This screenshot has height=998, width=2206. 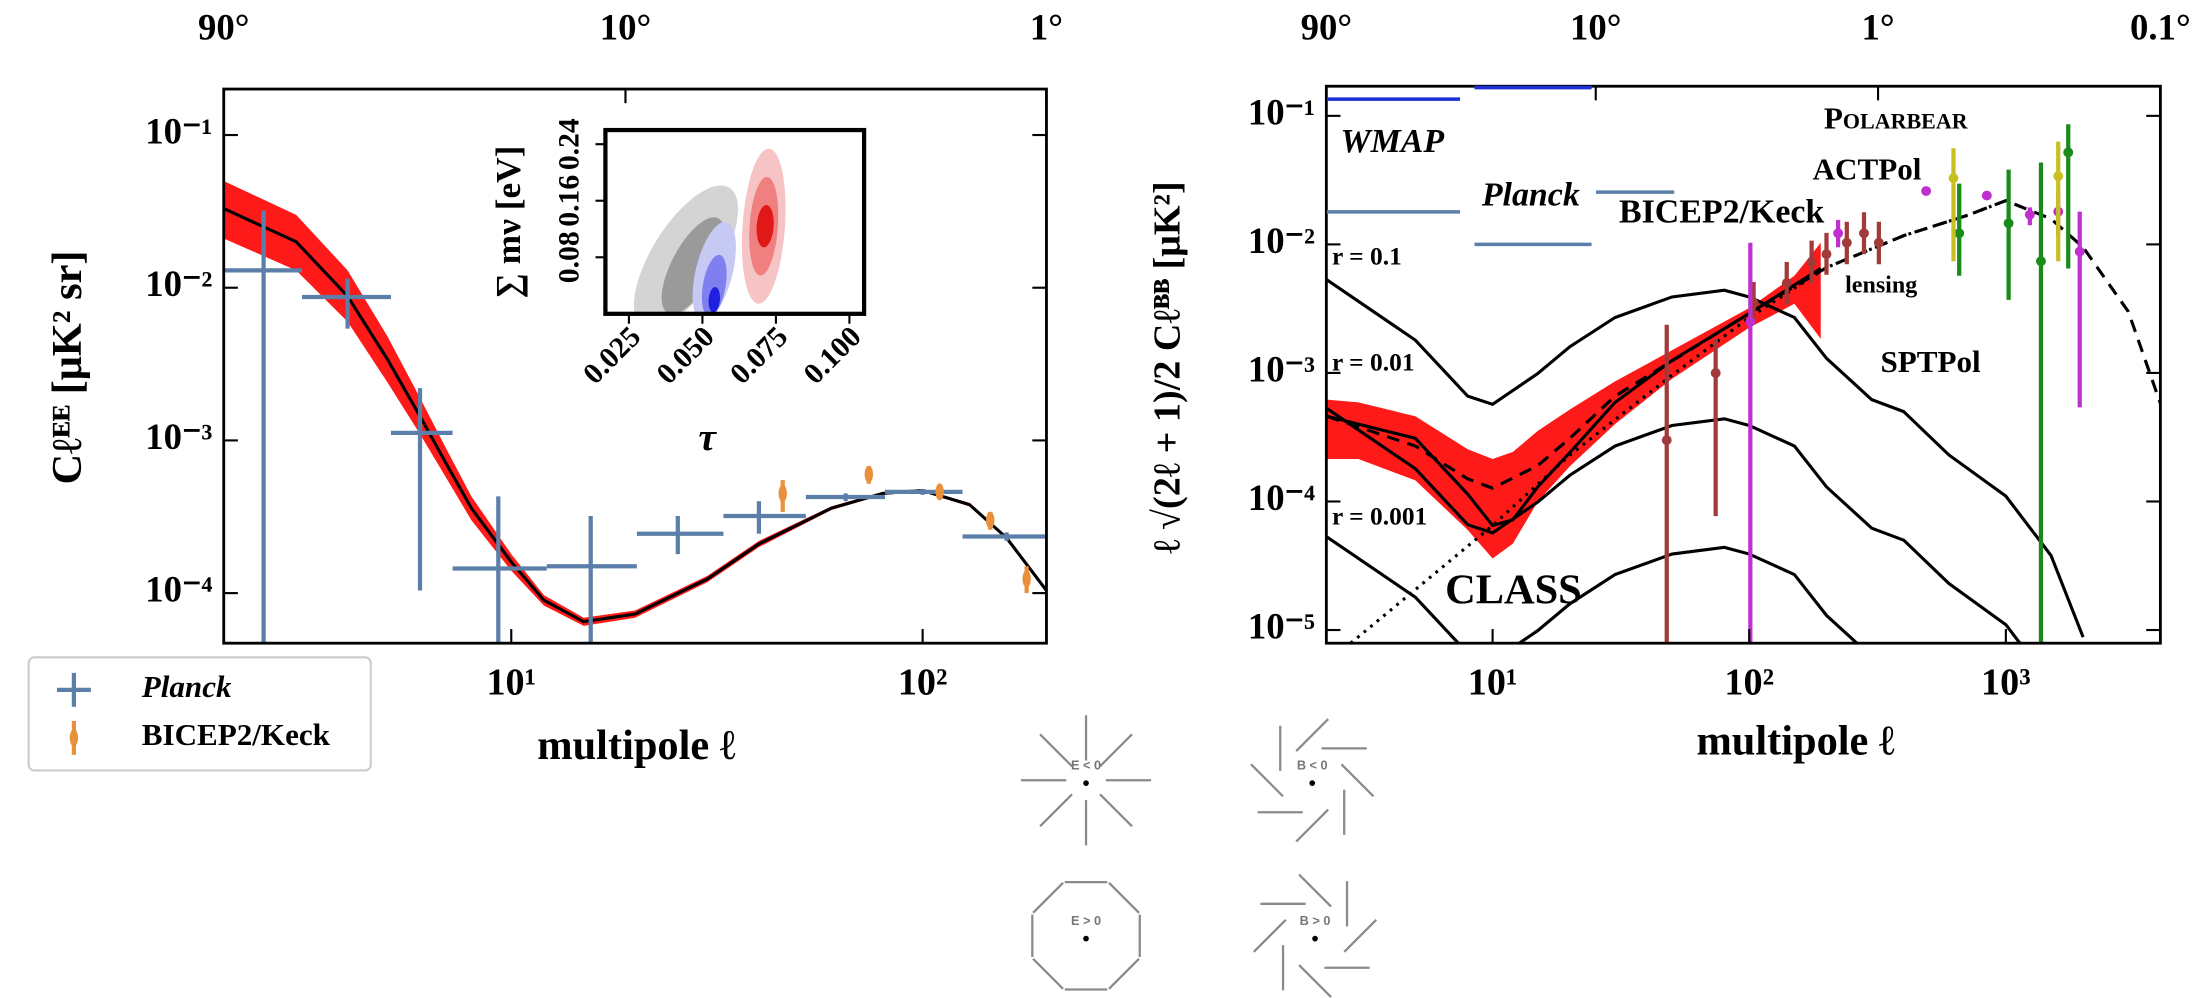 What do you see at coordinates (923, 682) in the screenshot?
I see `x-tick-label: 10²` at bounding box center [923, 682].